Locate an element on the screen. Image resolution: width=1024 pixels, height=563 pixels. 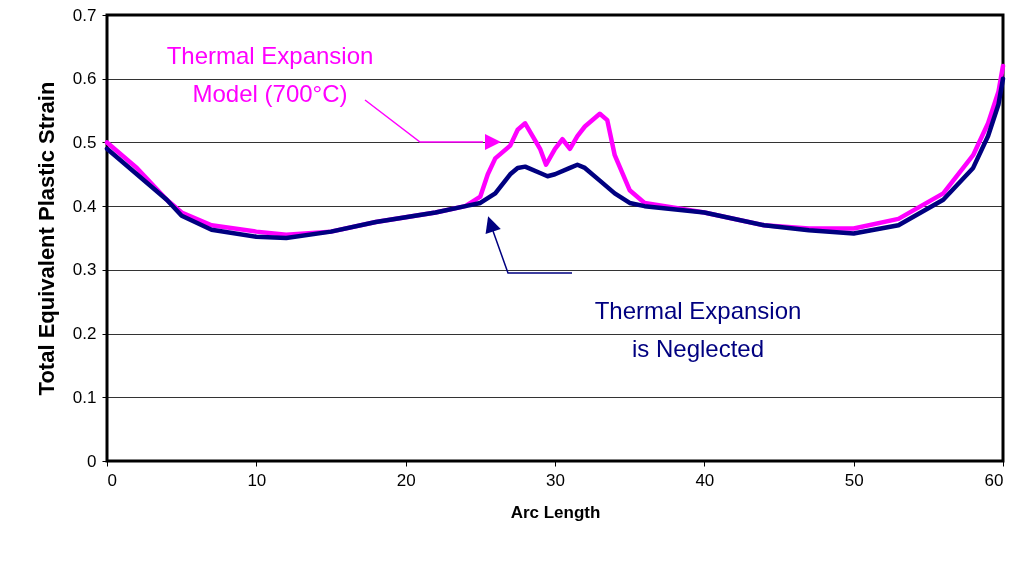
y-tick-label: 0.1 is located at coordinates (84, 397).